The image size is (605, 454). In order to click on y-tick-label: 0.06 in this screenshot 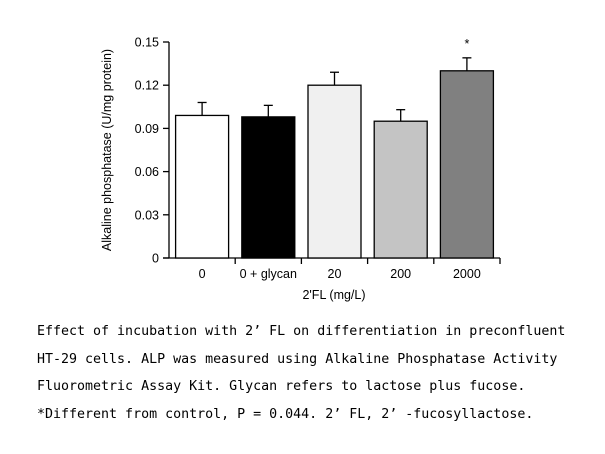, I will do `click(147, 172)`.